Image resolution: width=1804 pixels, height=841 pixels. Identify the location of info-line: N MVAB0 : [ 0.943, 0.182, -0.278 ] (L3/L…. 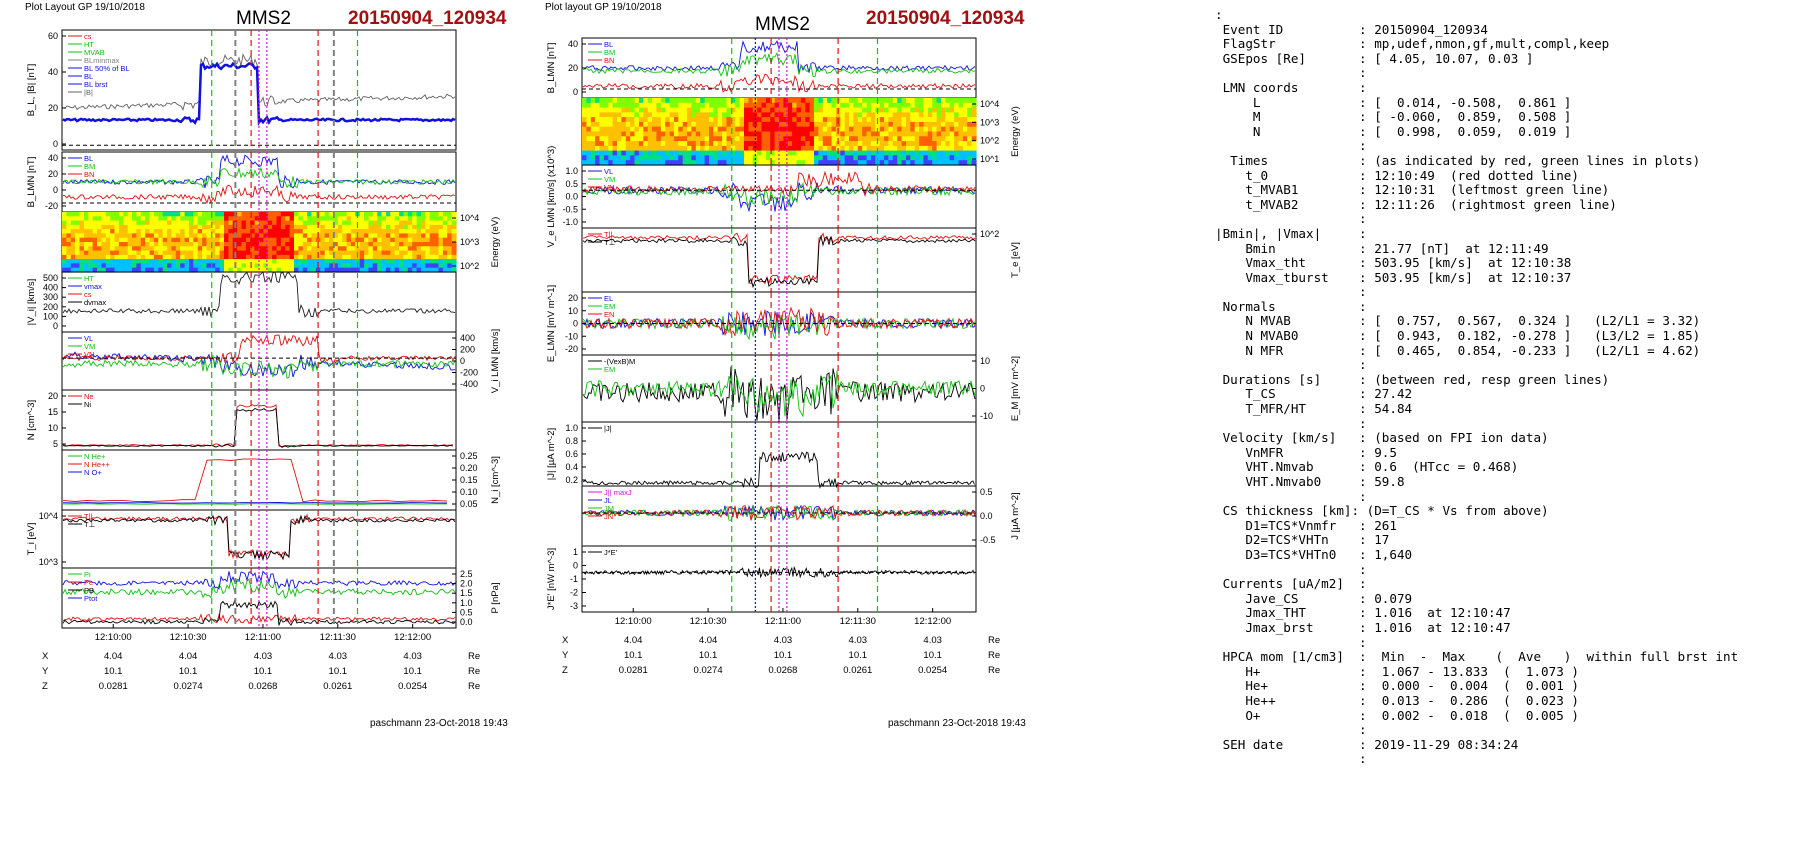
(1458, 336).